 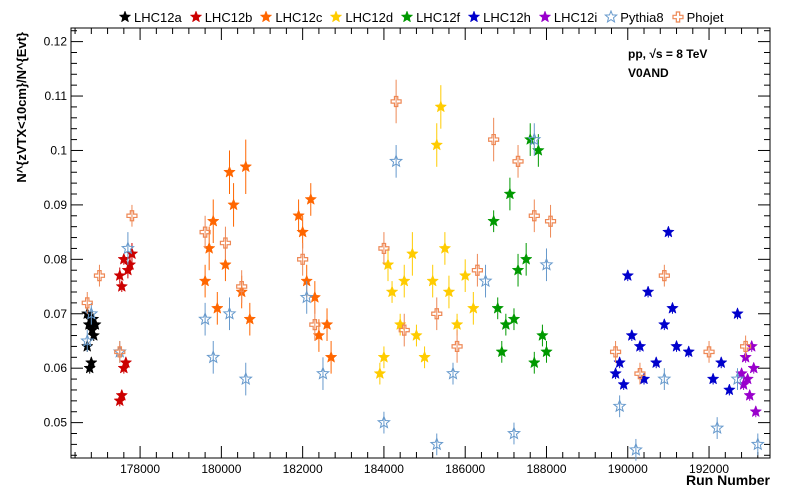 What do you see at coordinates (648, 73) in the screenshot?
I see `annotation-line2: V0AND` at bounding box center [648, 73].